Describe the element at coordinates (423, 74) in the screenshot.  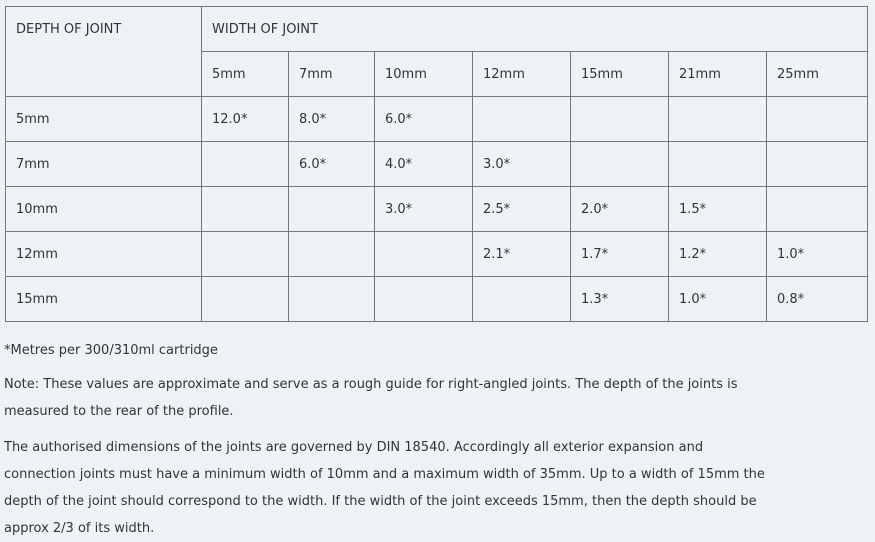
I see `width-header-cell: 10mm` at that location.